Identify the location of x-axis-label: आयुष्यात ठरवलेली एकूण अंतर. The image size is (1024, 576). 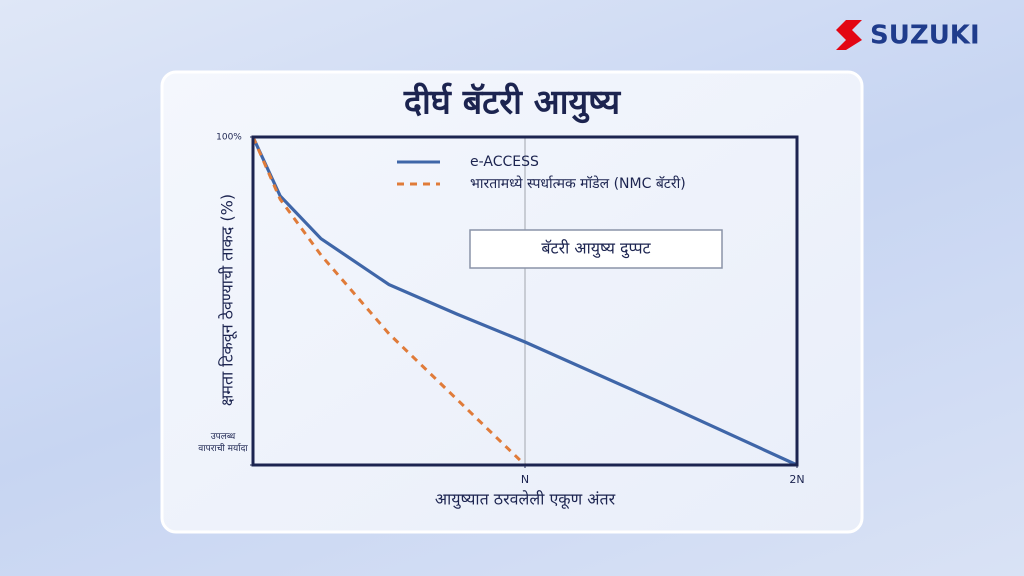
(525, 500).